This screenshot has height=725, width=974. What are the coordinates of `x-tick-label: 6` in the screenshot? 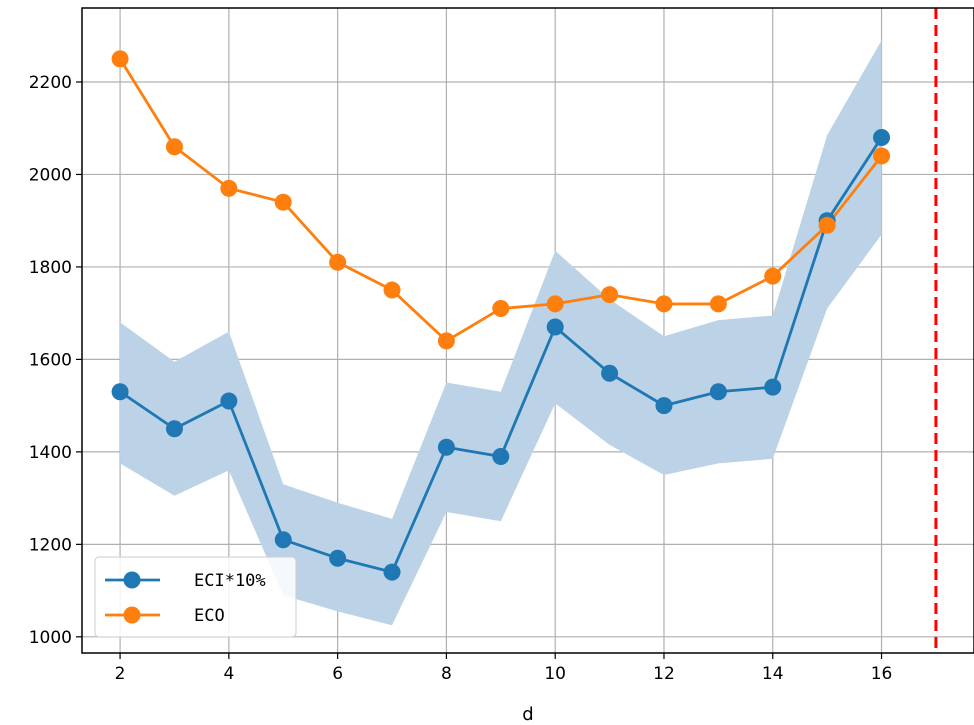 It's located at (337, 674).